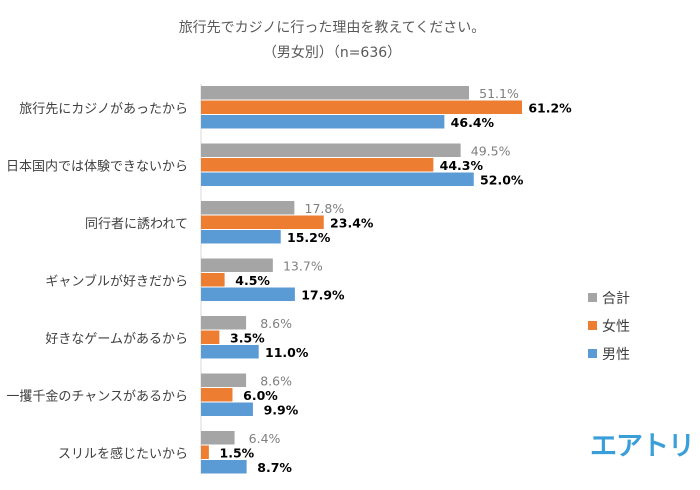 The height and width of the screenshot is (490, 700). I want to click on data-label: 9.9%, so click(281, 410).